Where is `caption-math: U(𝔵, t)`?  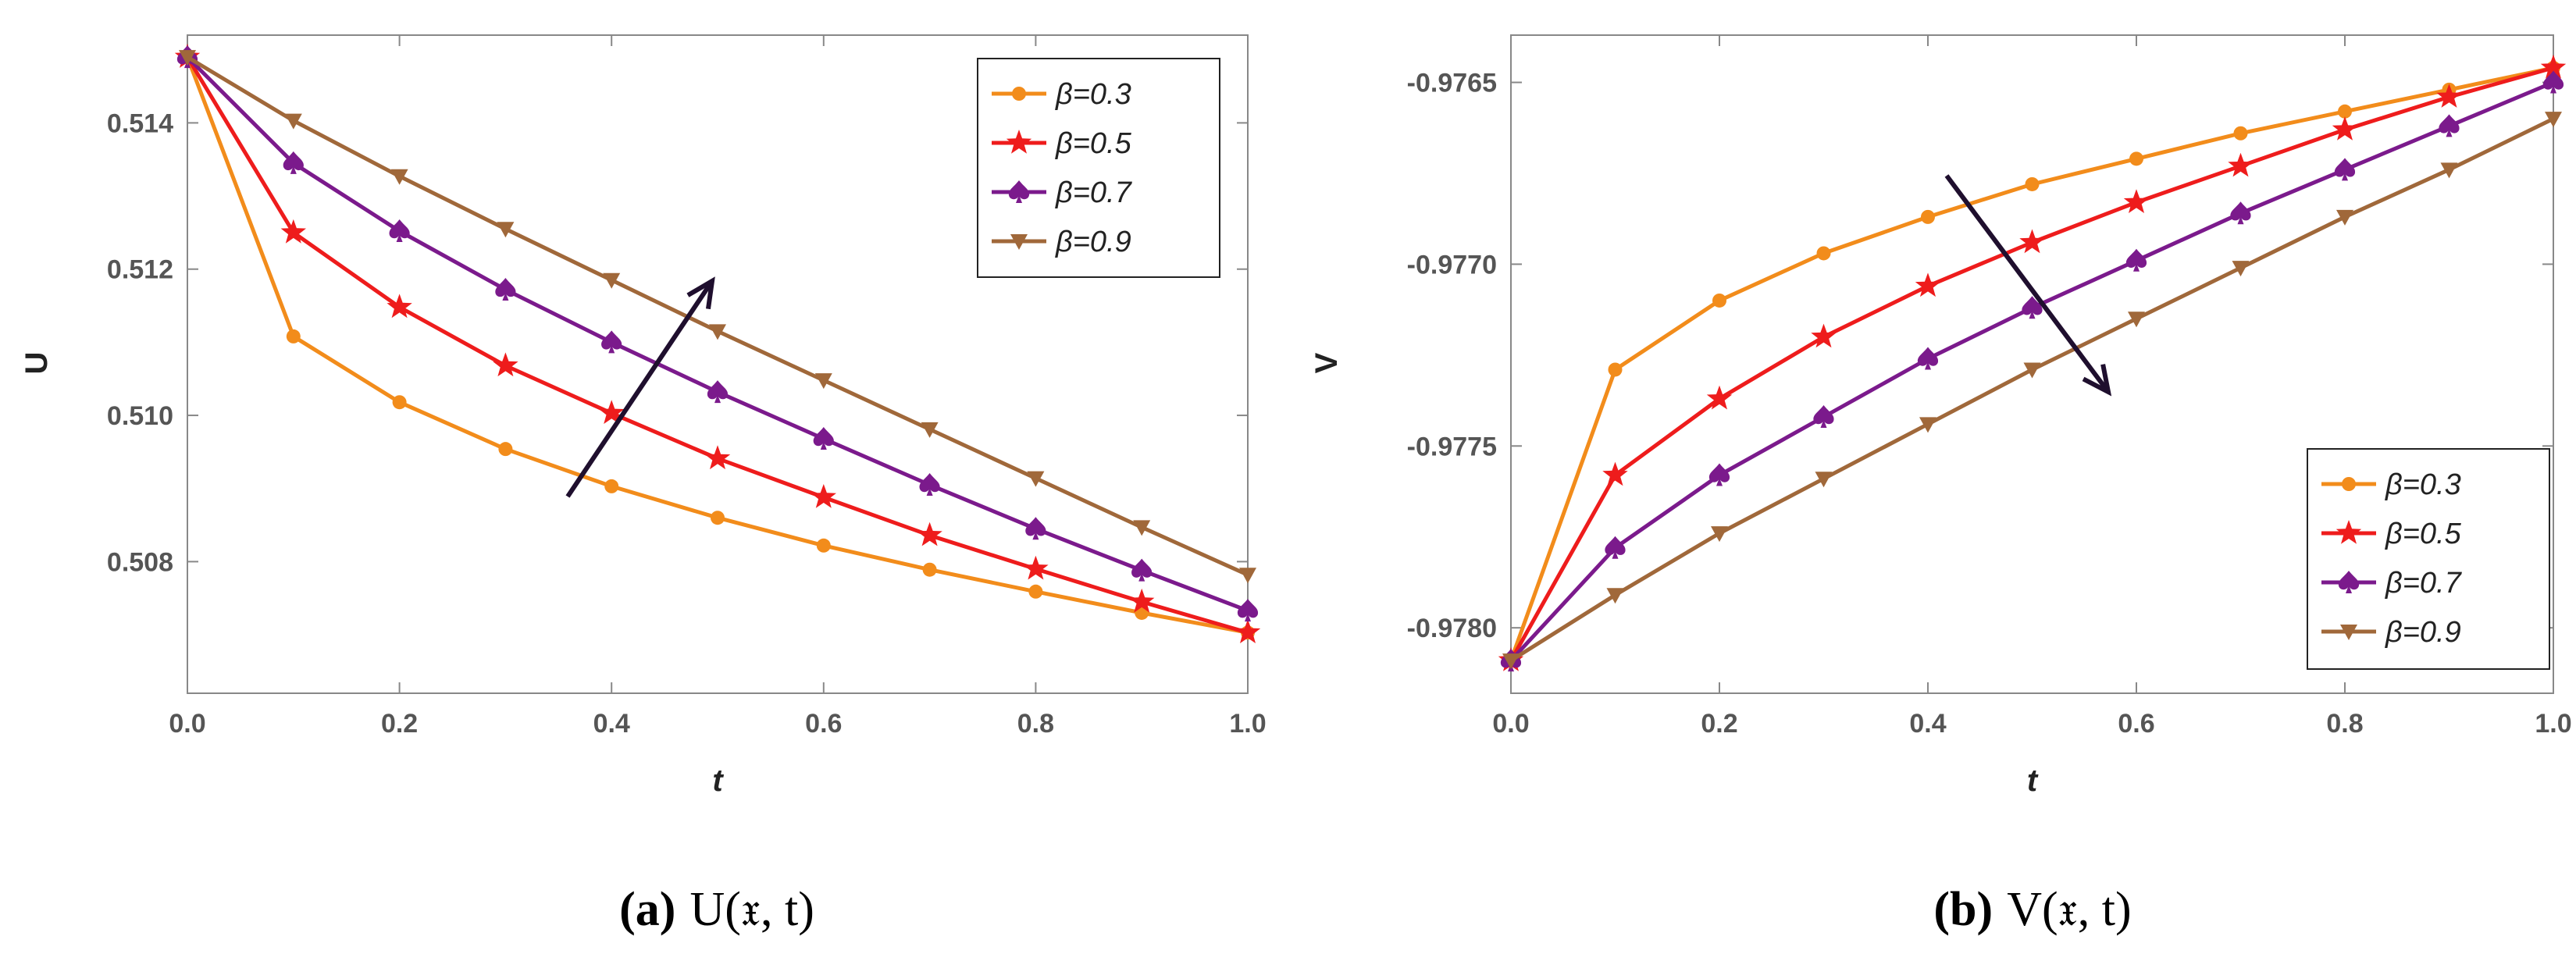
caption-math: U(𝔵, t) is located at coordinates (751, 909).